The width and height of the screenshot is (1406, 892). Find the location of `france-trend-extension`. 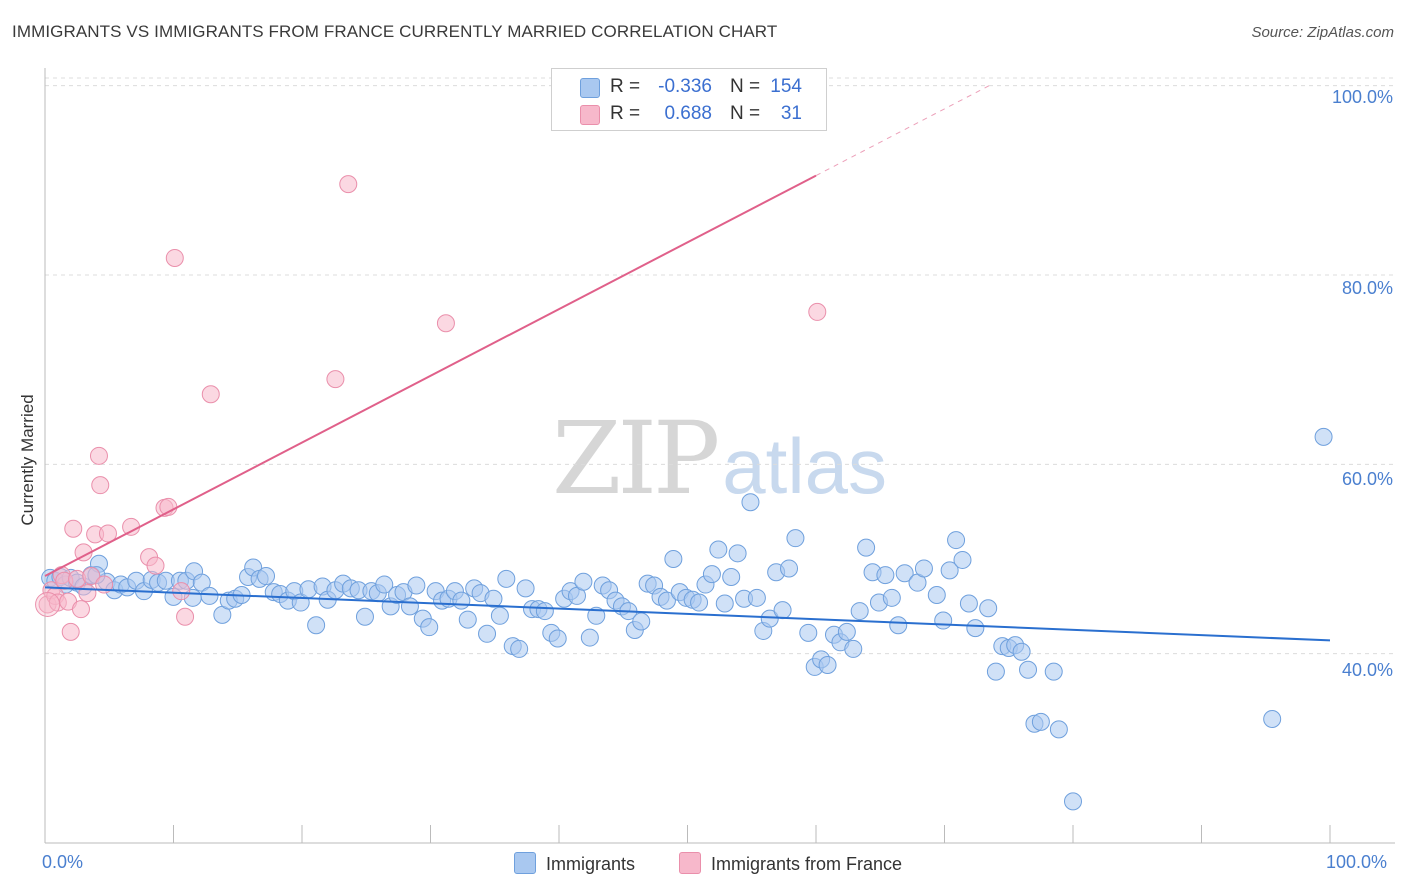

france-trend-extension is located at coordinates (902, 131).